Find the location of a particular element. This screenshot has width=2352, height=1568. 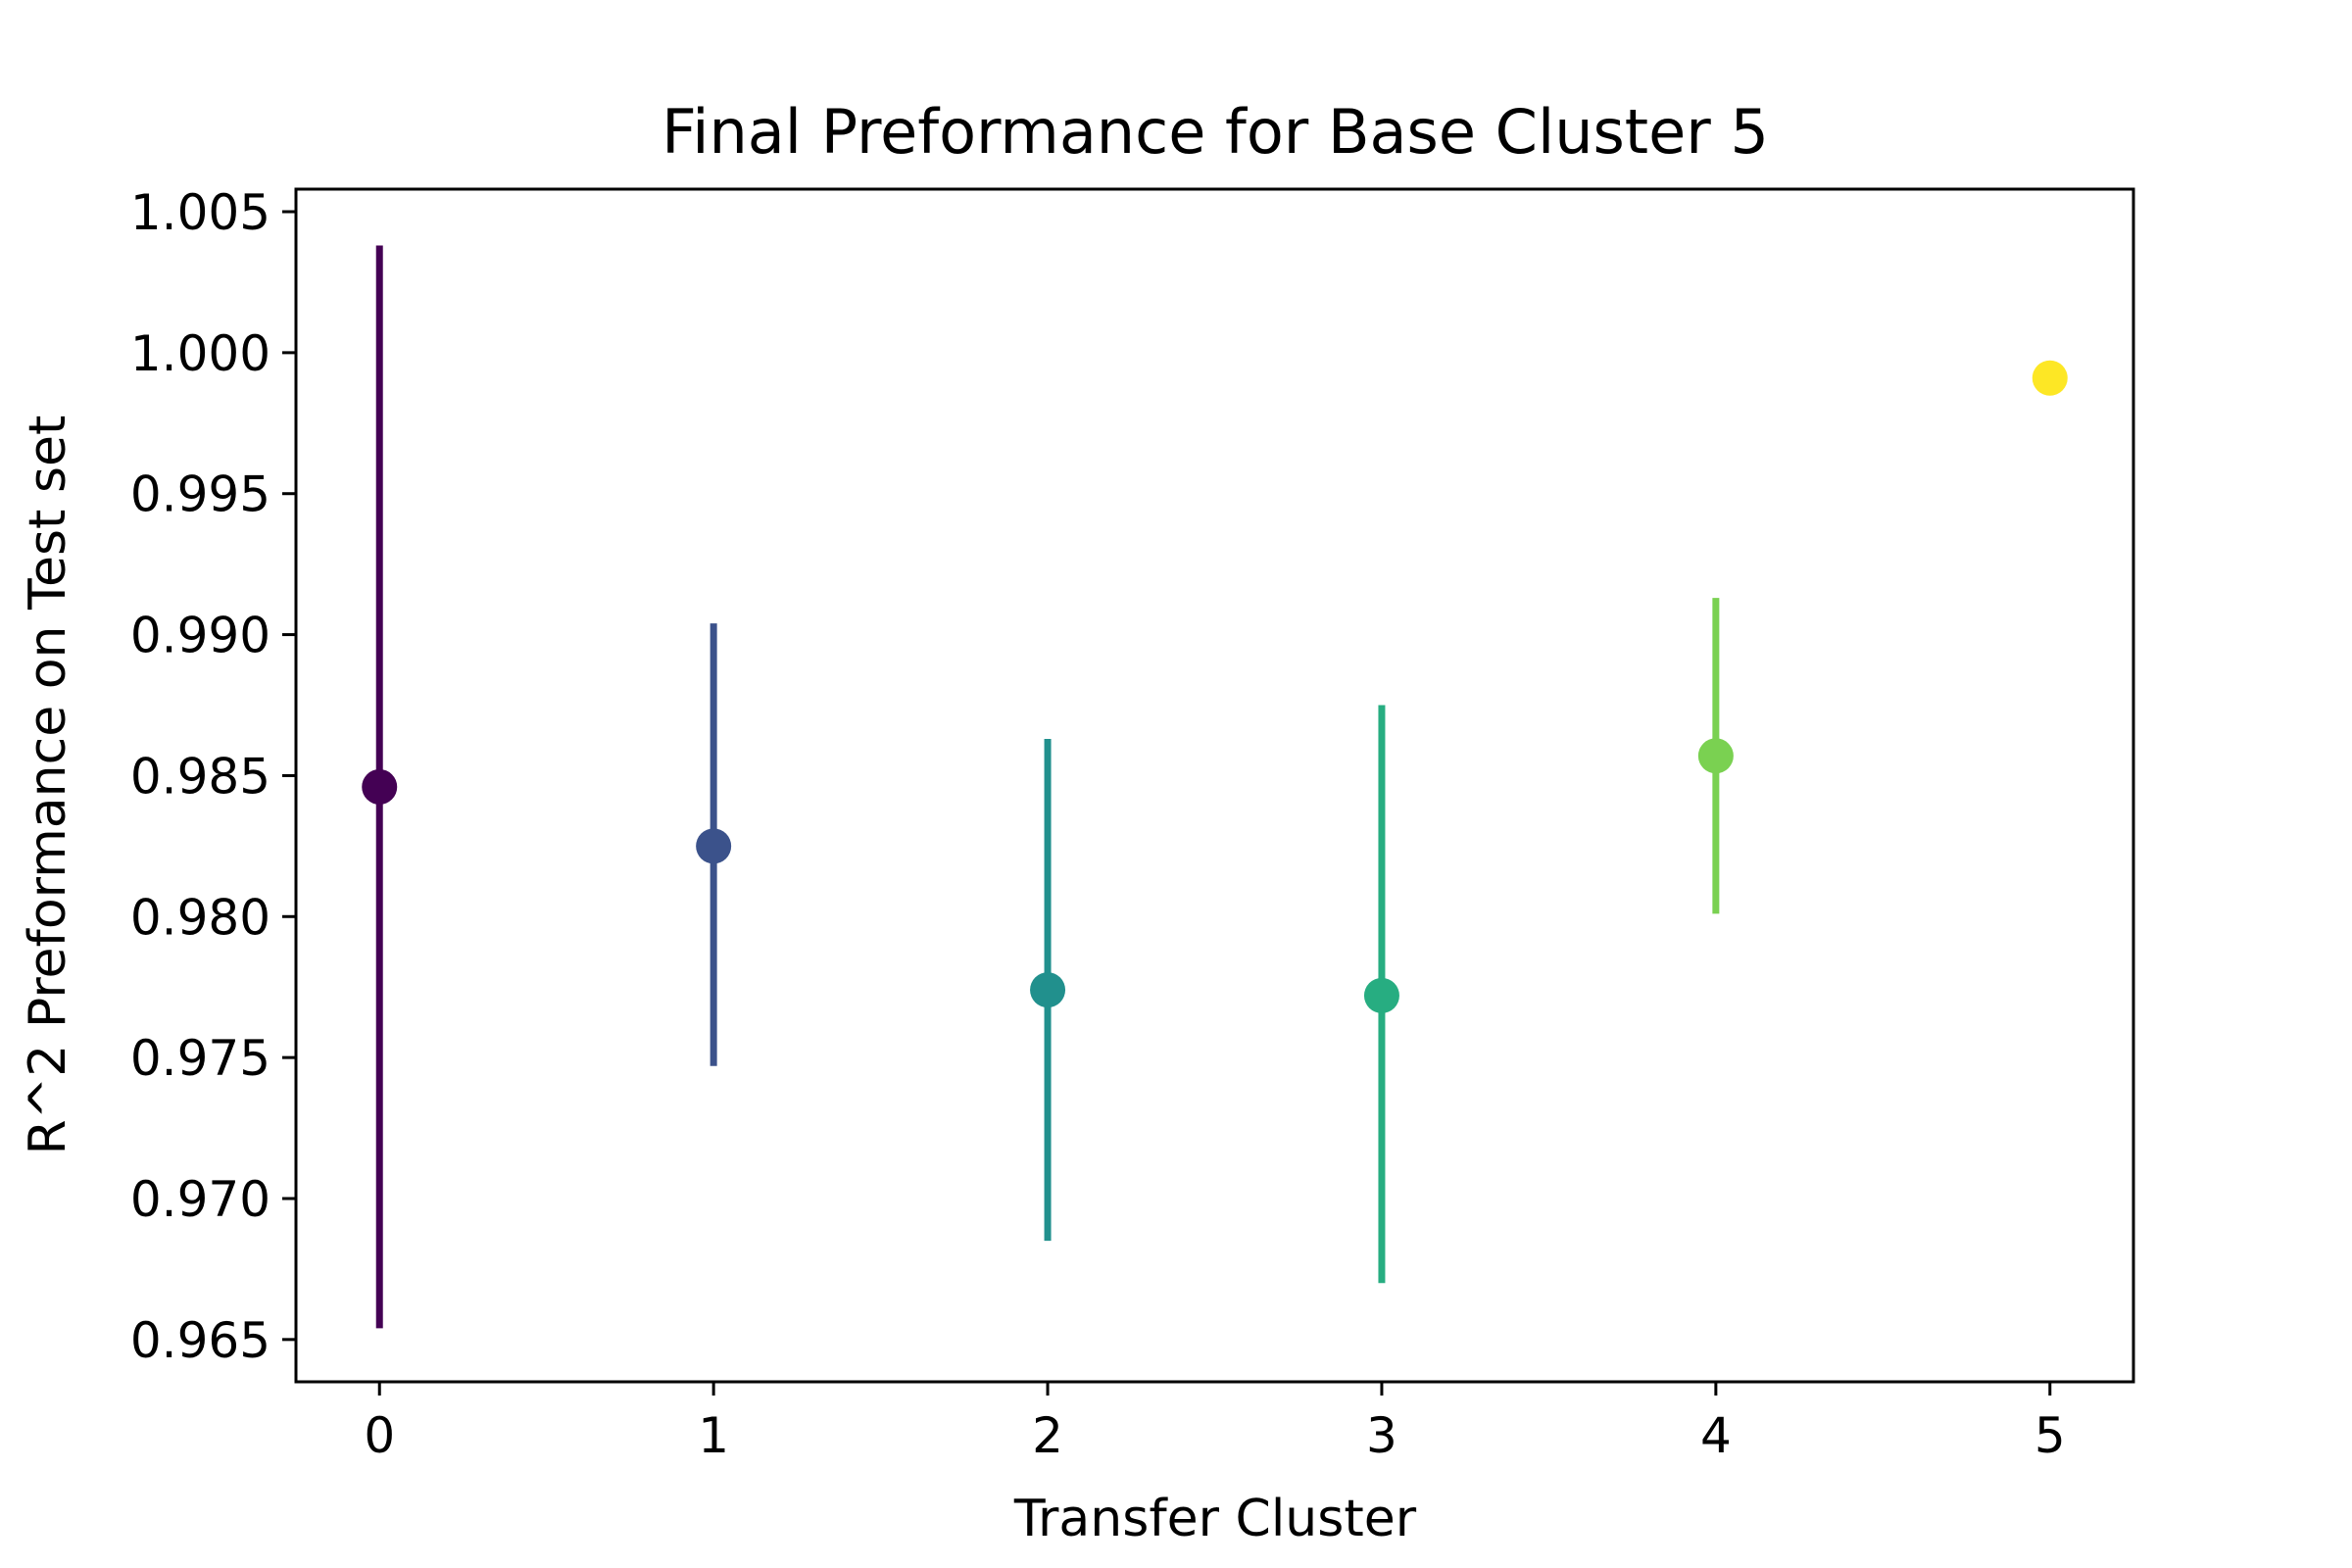

x-tick-label-5: 5 is located at coordinates (2050, 1435).